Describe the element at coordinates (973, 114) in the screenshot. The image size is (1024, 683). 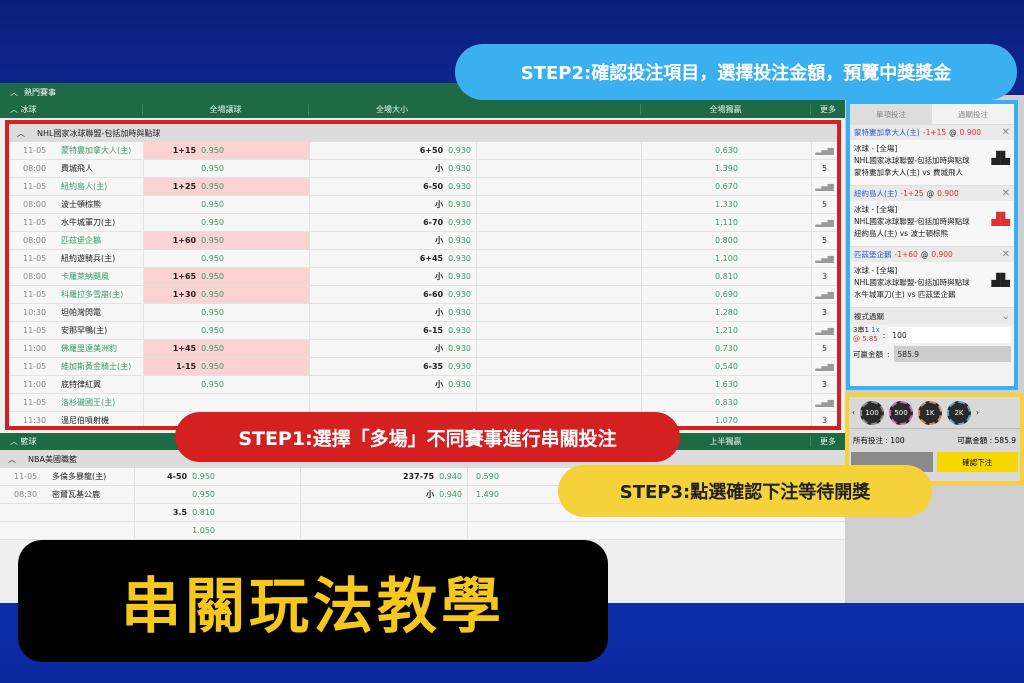
I see `tab-parlay: 過關投注` at that location.